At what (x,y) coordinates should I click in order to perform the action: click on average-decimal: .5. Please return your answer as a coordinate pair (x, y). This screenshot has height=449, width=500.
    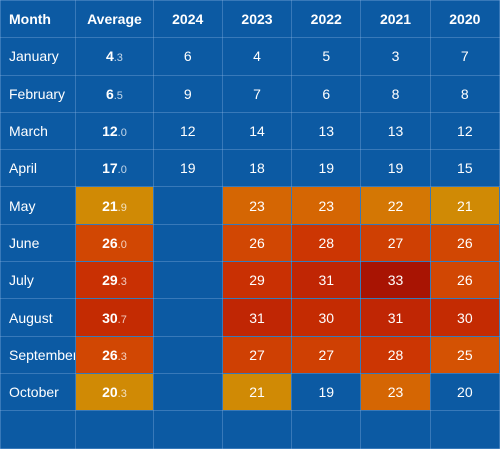
    Looking at the image, I should click on (118, 95).